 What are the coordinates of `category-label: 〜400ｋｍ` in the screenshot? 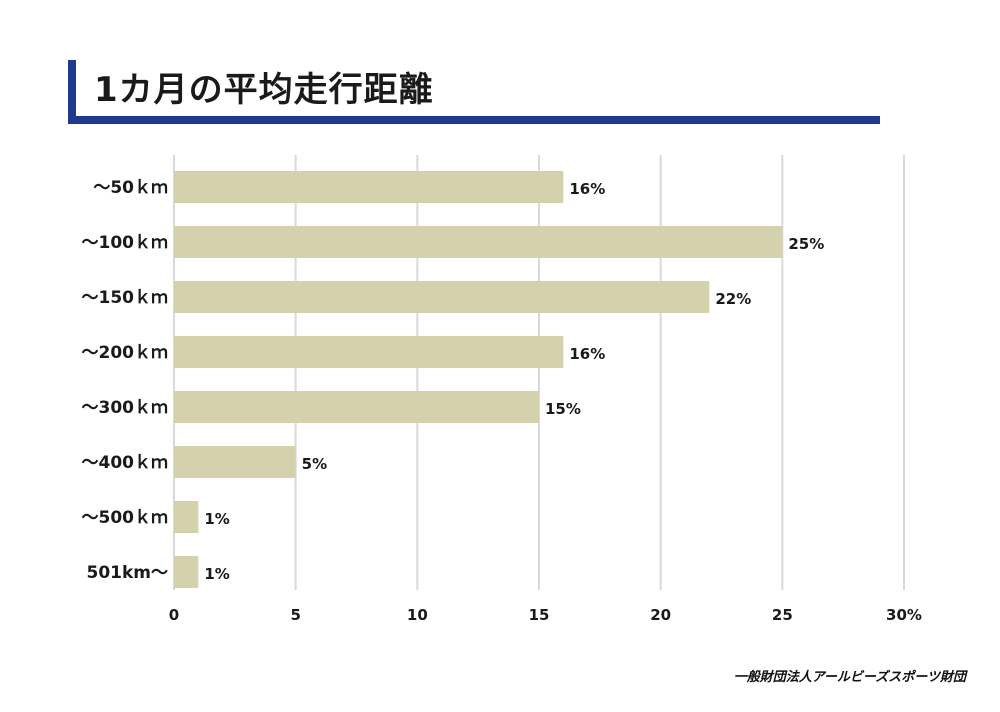 It's located at (125, 463).